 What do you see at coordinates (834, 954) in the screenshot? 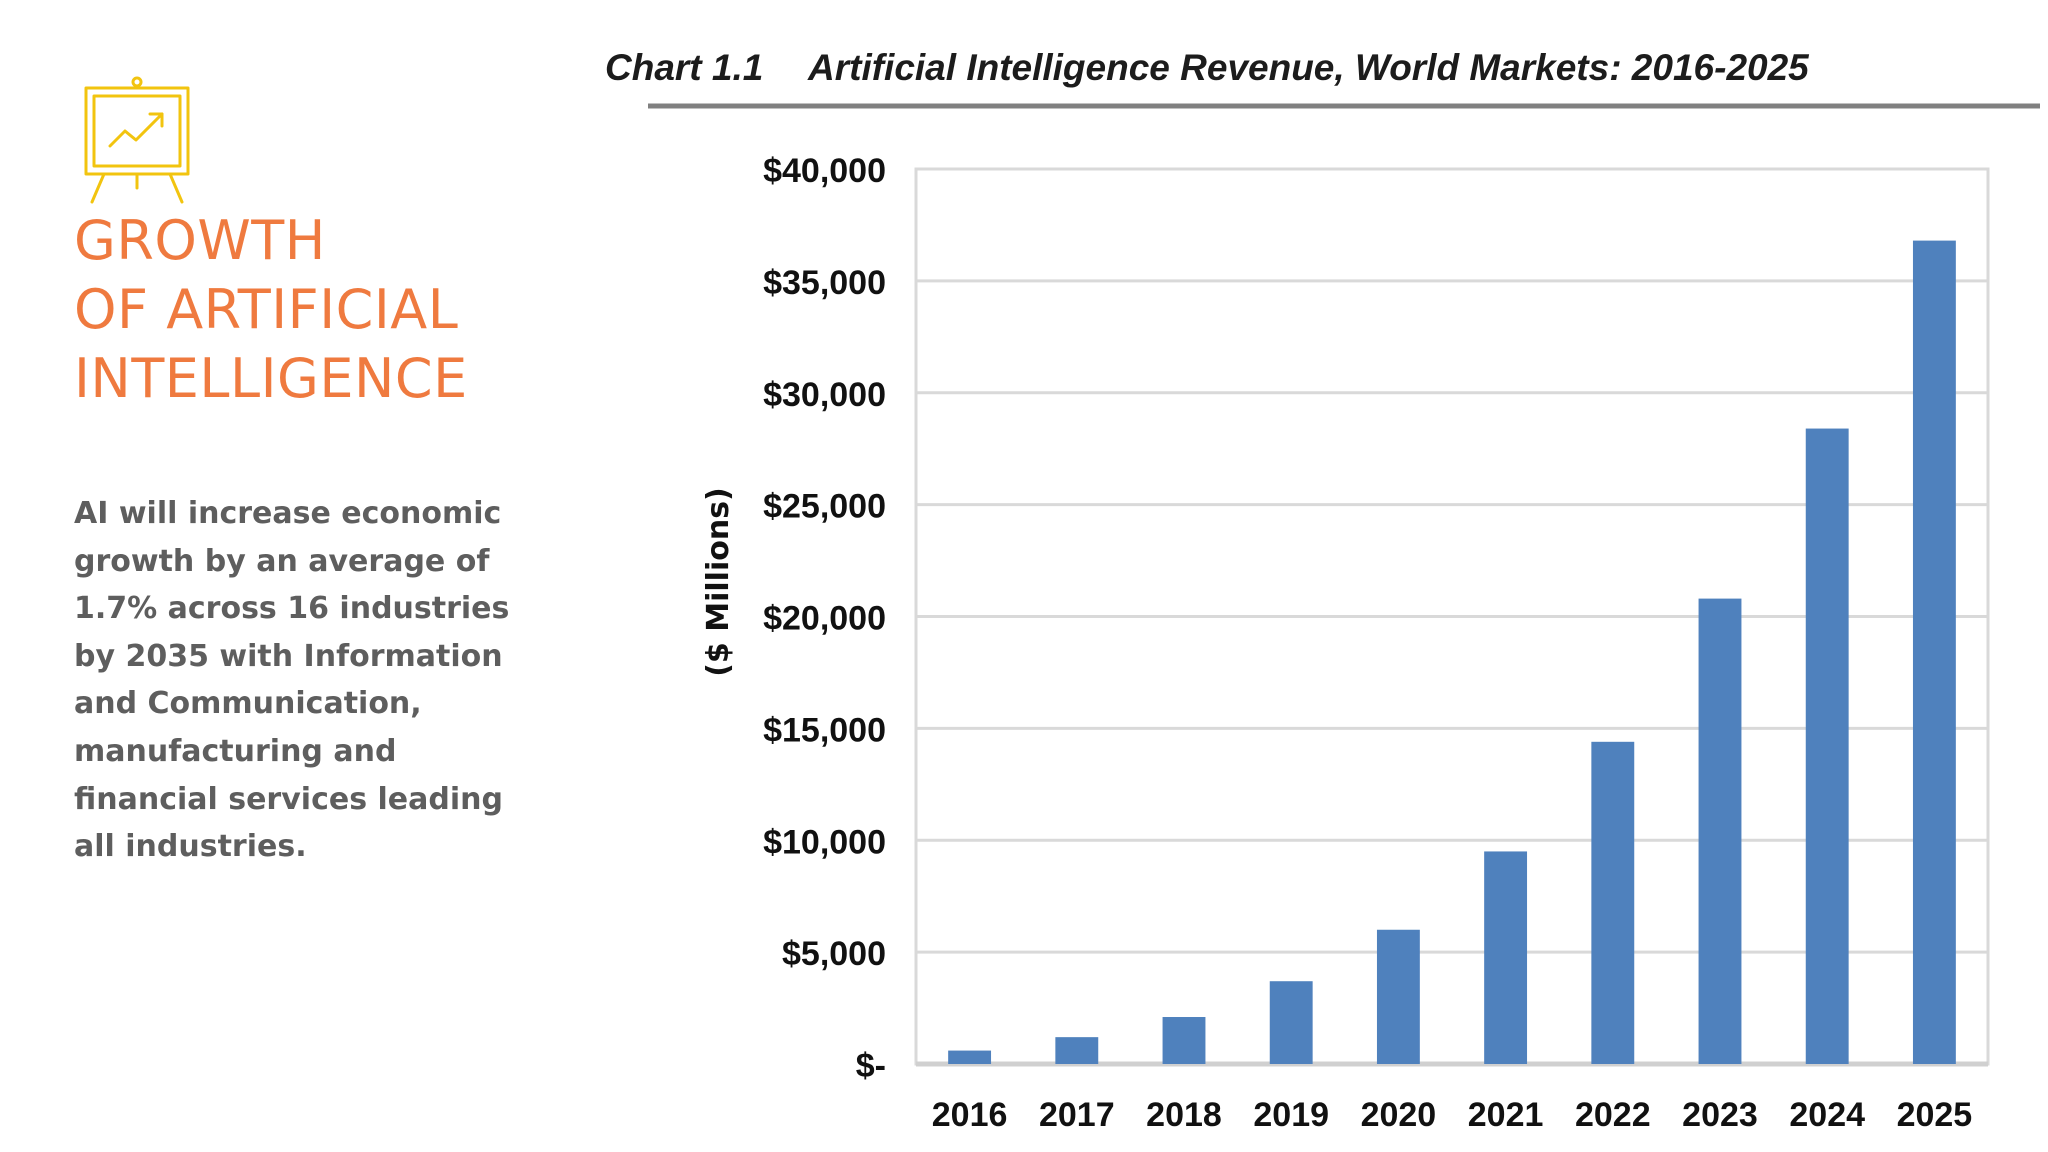
I see `y-tick-label: $5,000` at bounding box center [834, 954].